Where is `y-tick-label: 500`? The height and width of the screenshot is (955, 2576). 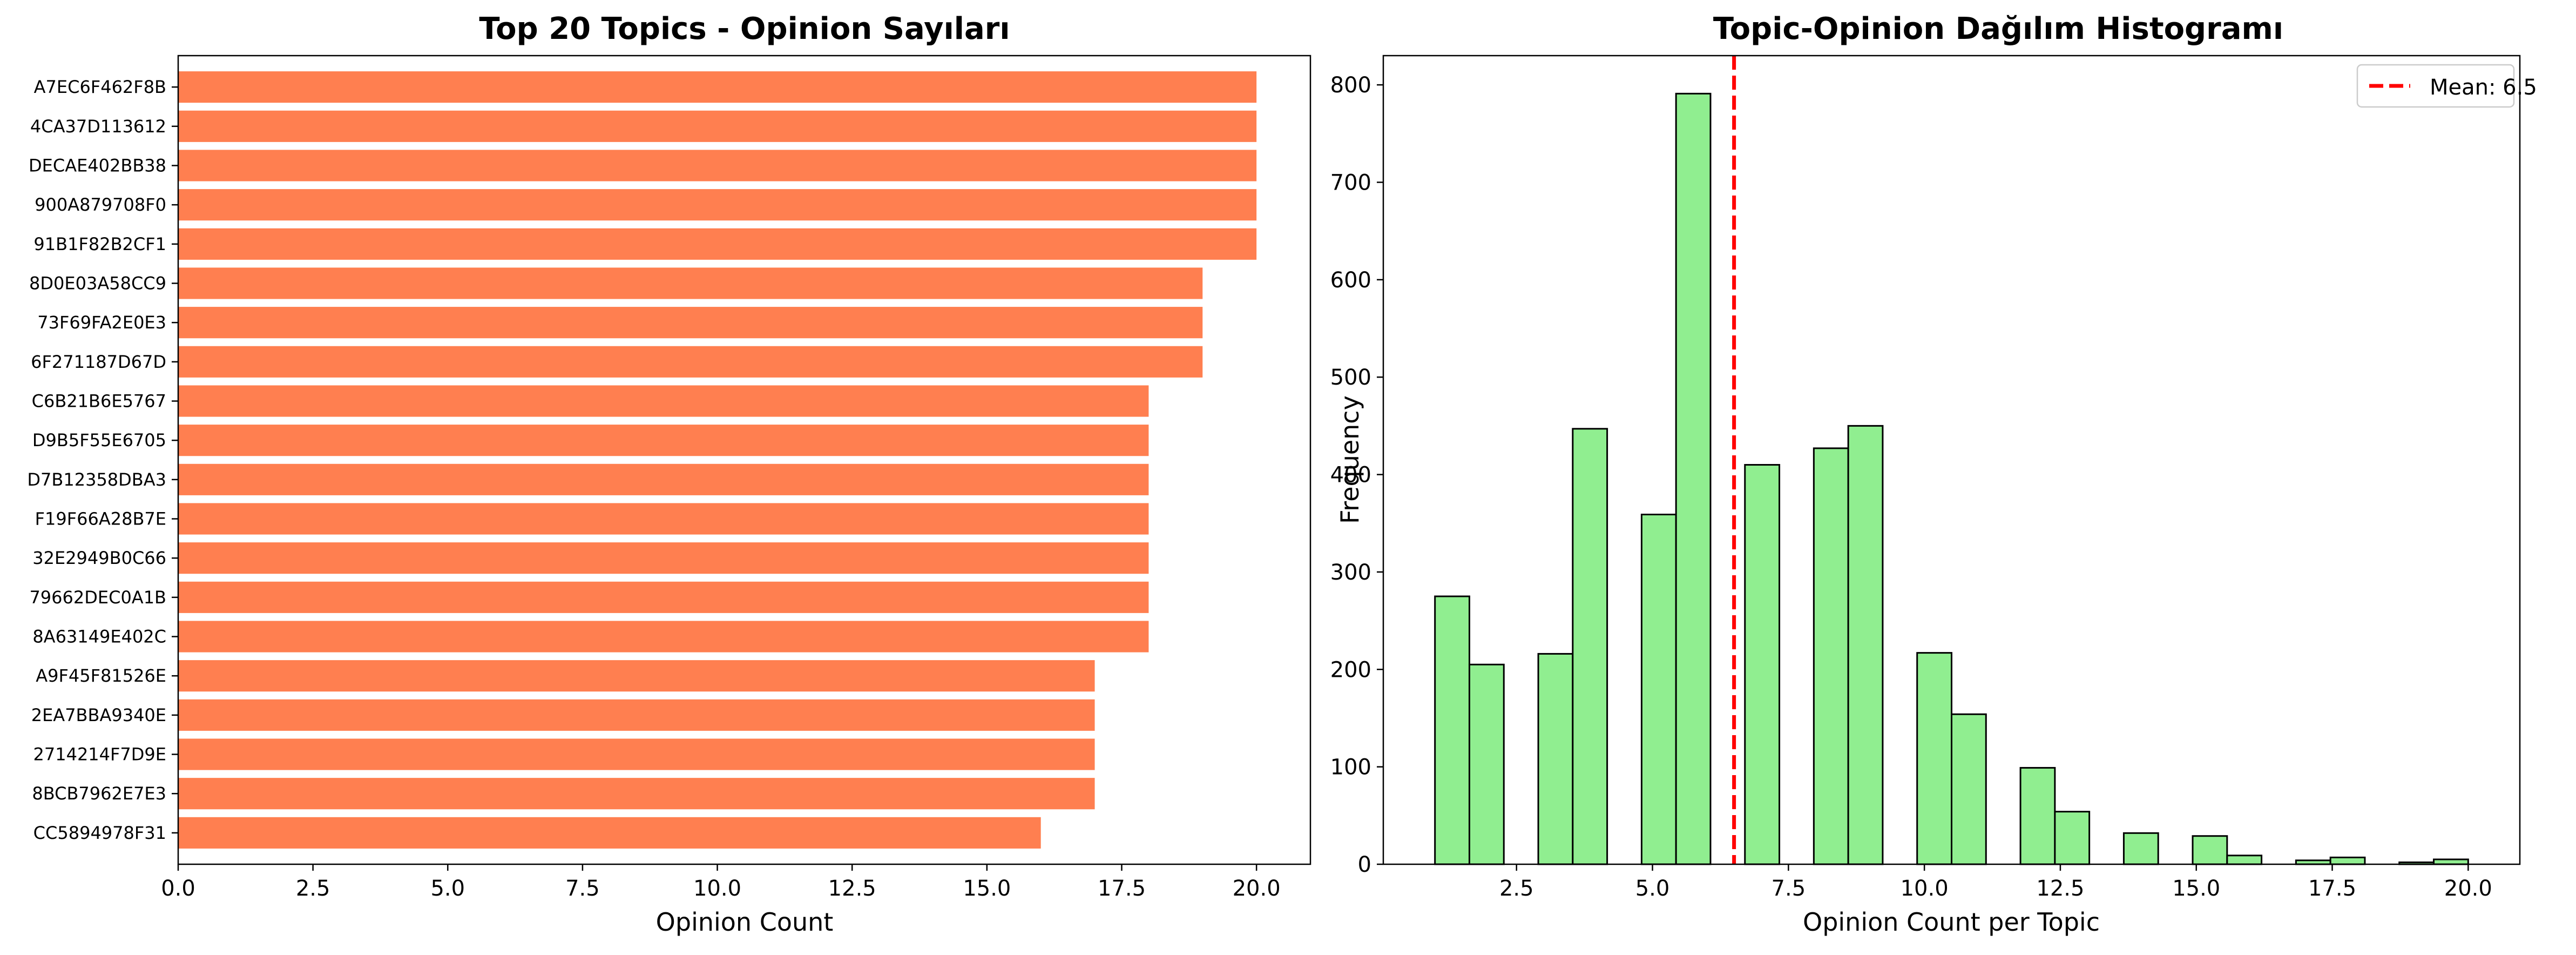
y-tick-label: 500 is located at coordinates (1351, 377).